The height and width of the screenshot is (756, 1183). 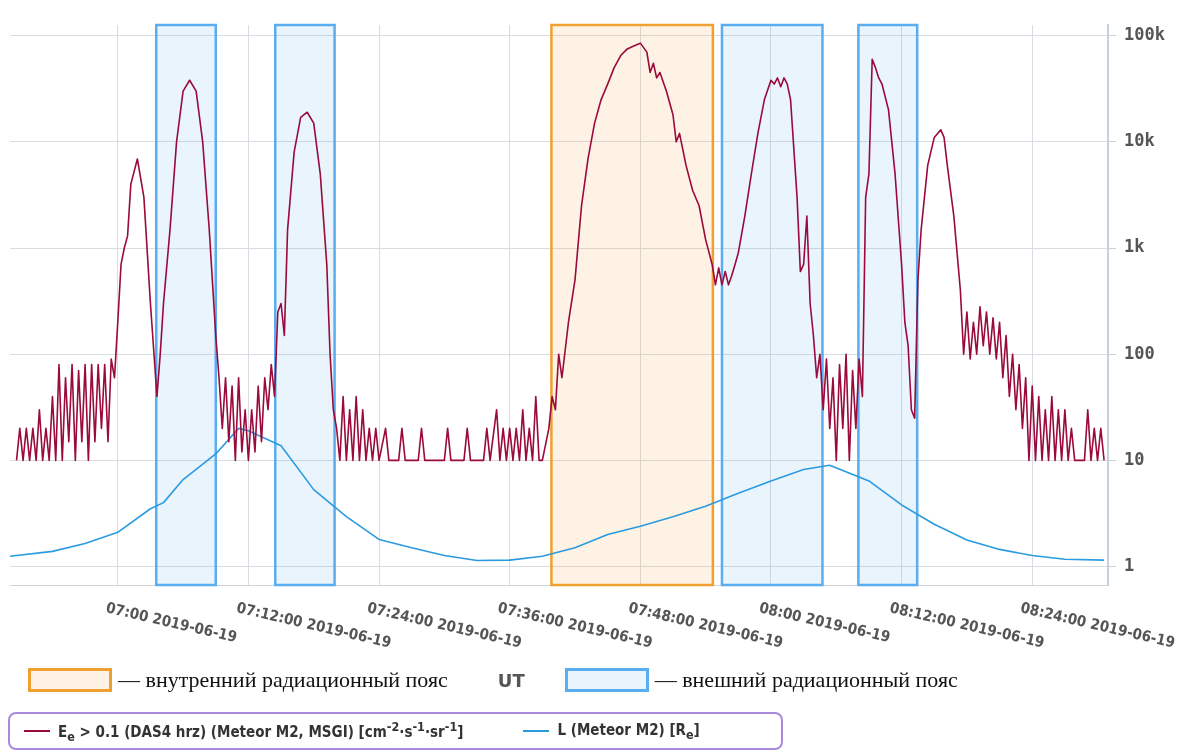 I want to click on y-tick-label: 100k, so click(x=1145, y=34).